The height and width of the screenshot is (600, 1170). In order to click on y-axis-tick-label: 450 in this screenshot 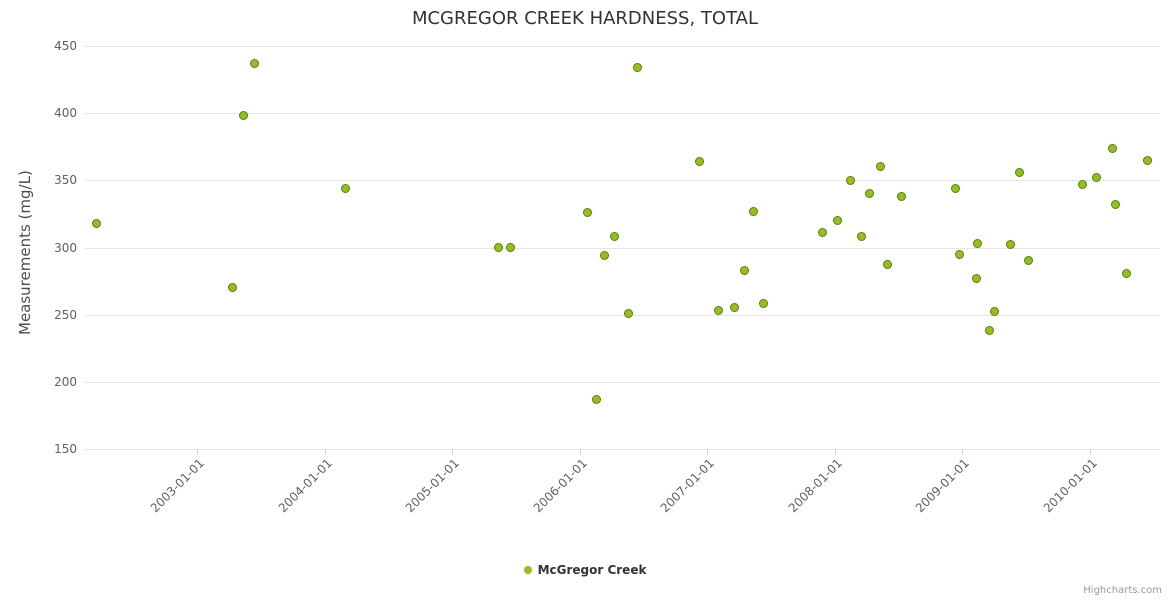, I will do `click(65, 46)`.